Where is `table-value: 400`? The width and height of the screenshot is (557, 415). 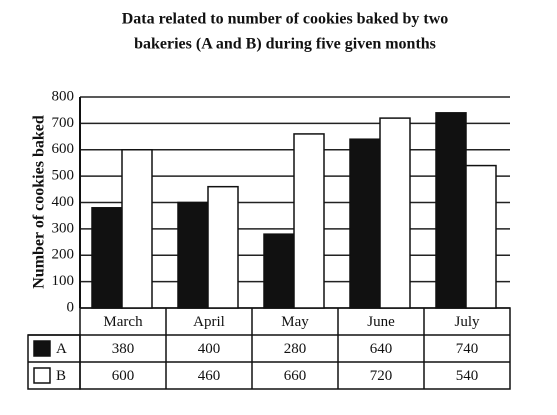
table-value: 400 is located at coordinates (209, 349).